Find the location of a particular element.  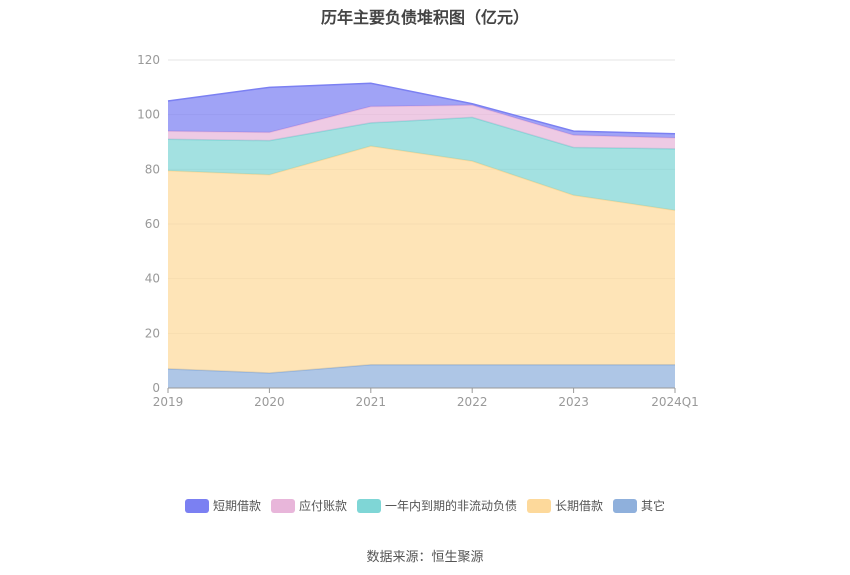

y-tick-label: 0 is located at coordinates (156, 388).